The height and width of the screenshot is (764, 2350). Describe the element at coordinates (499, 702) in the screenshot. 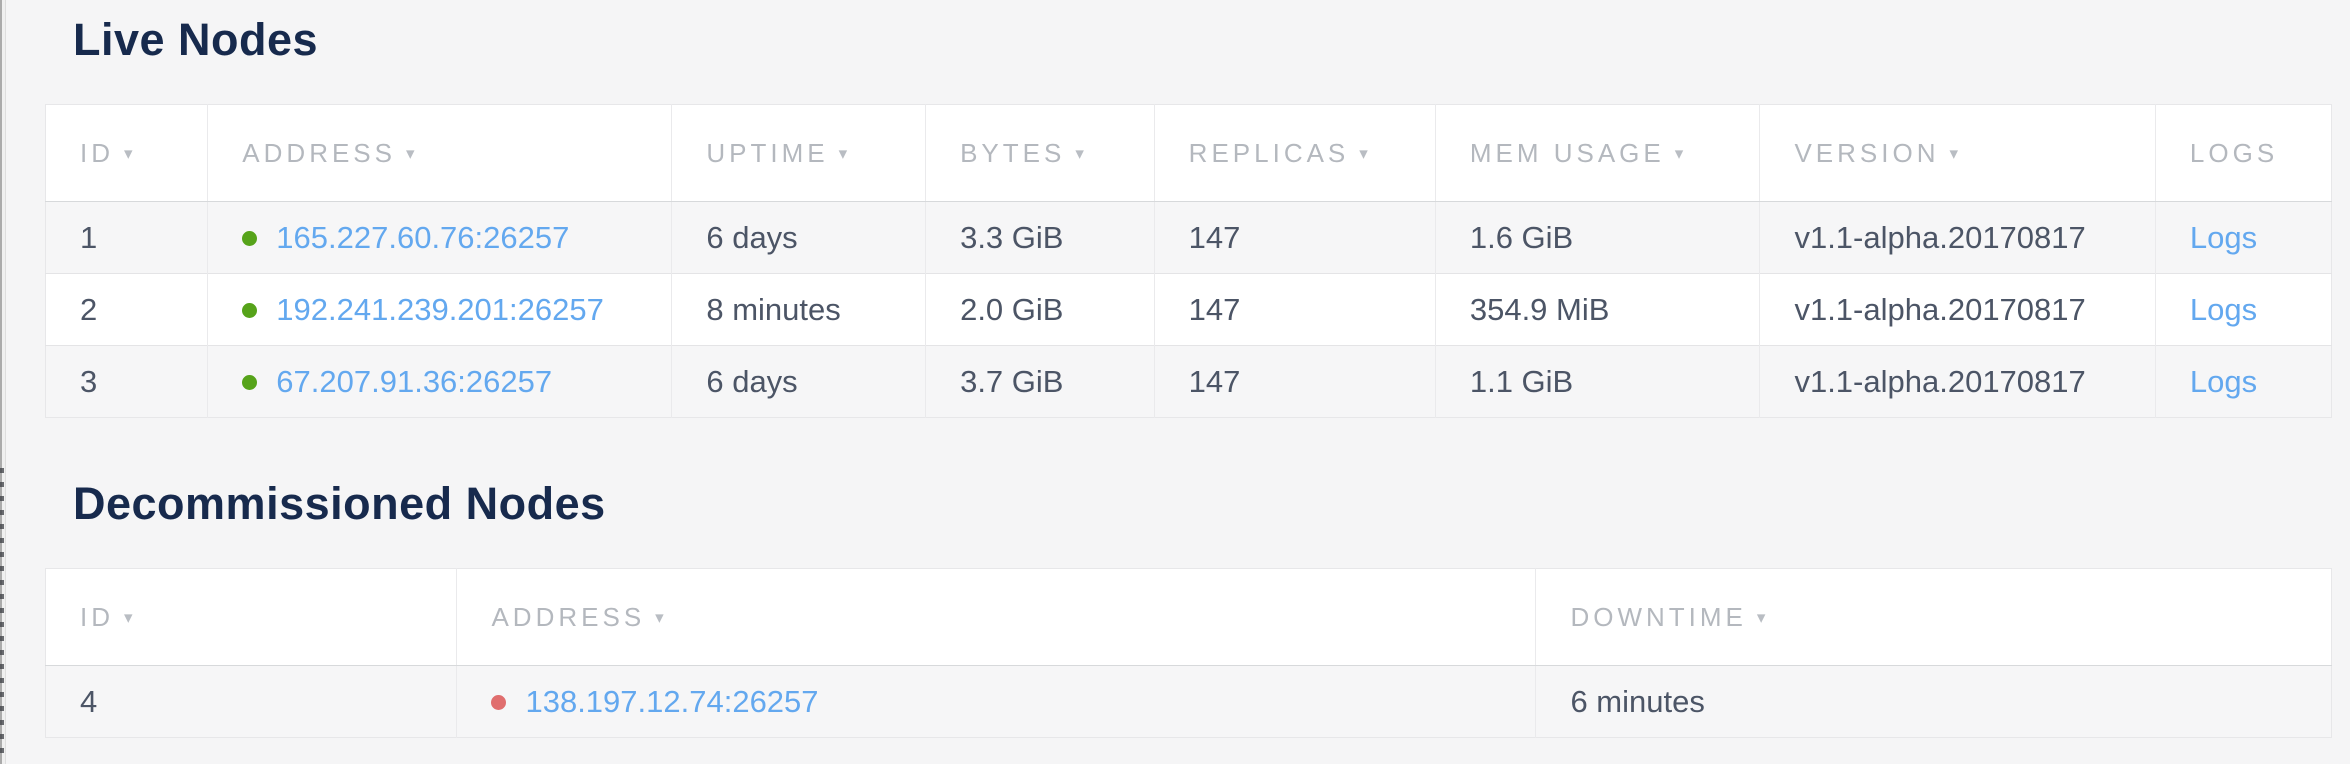

I see `decommissioned-status-dot` at that location.